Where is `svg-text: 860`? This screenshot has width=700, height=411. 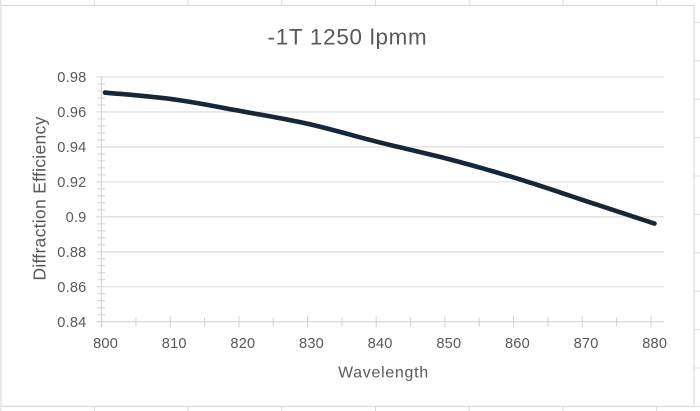
svg-text: 860 is located at coordinates (517, 344).